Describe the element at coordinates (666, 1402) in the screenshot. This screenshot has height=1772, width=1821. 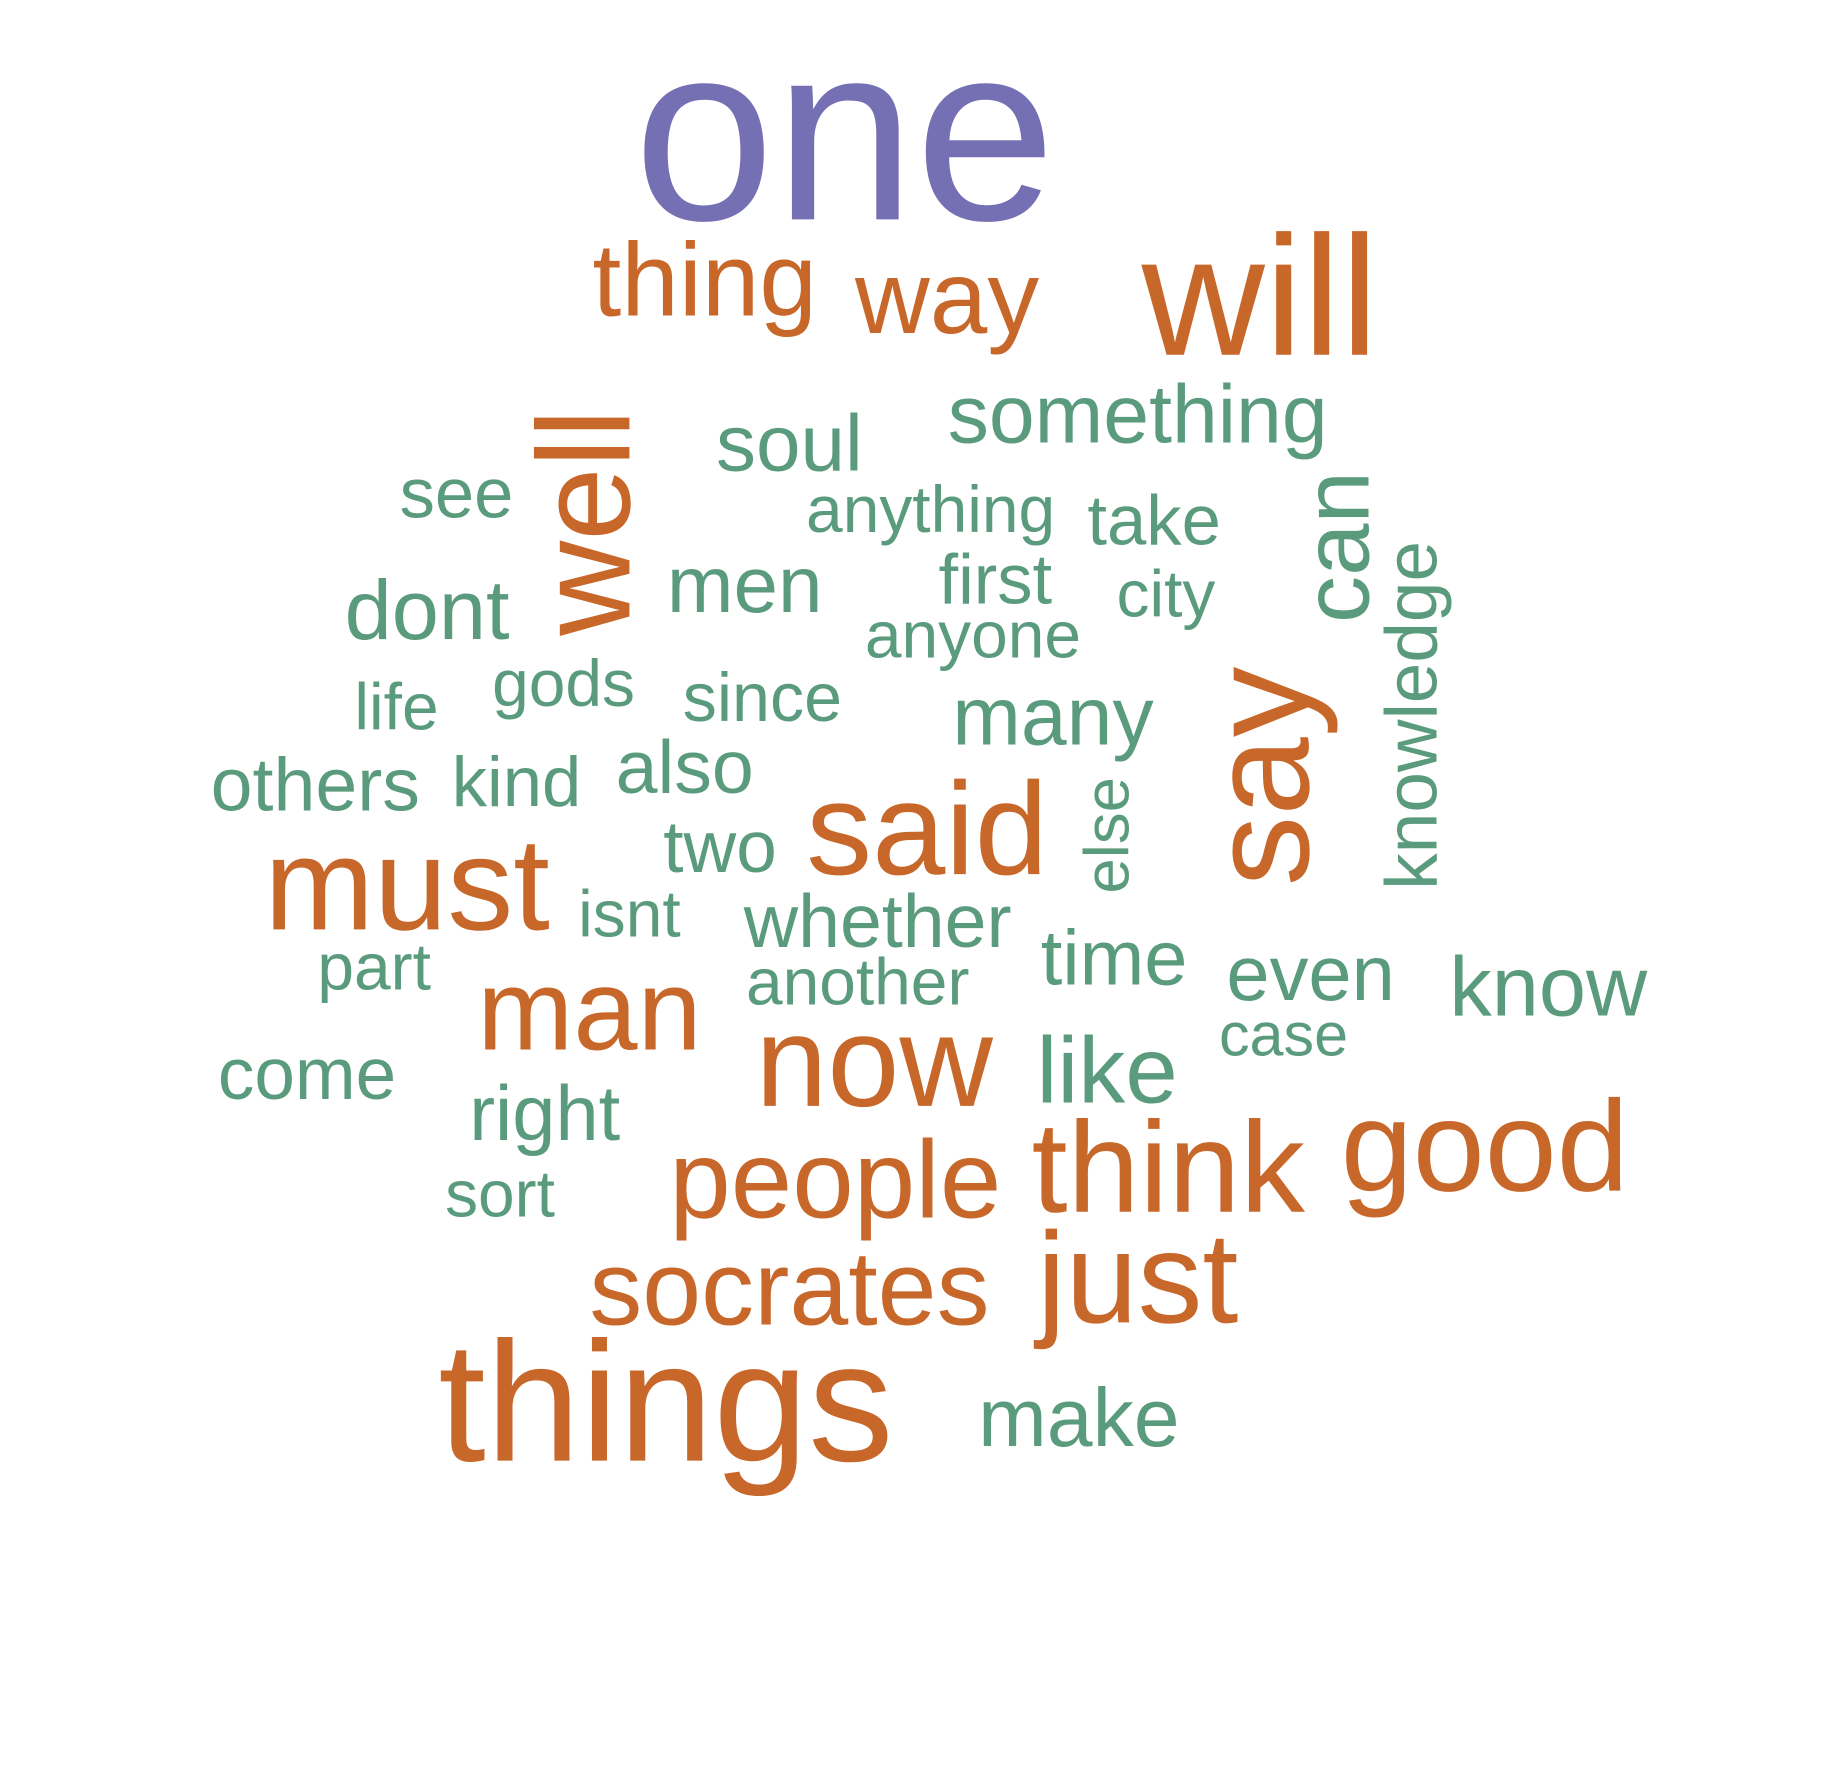
I see `word-things: things` at that location.